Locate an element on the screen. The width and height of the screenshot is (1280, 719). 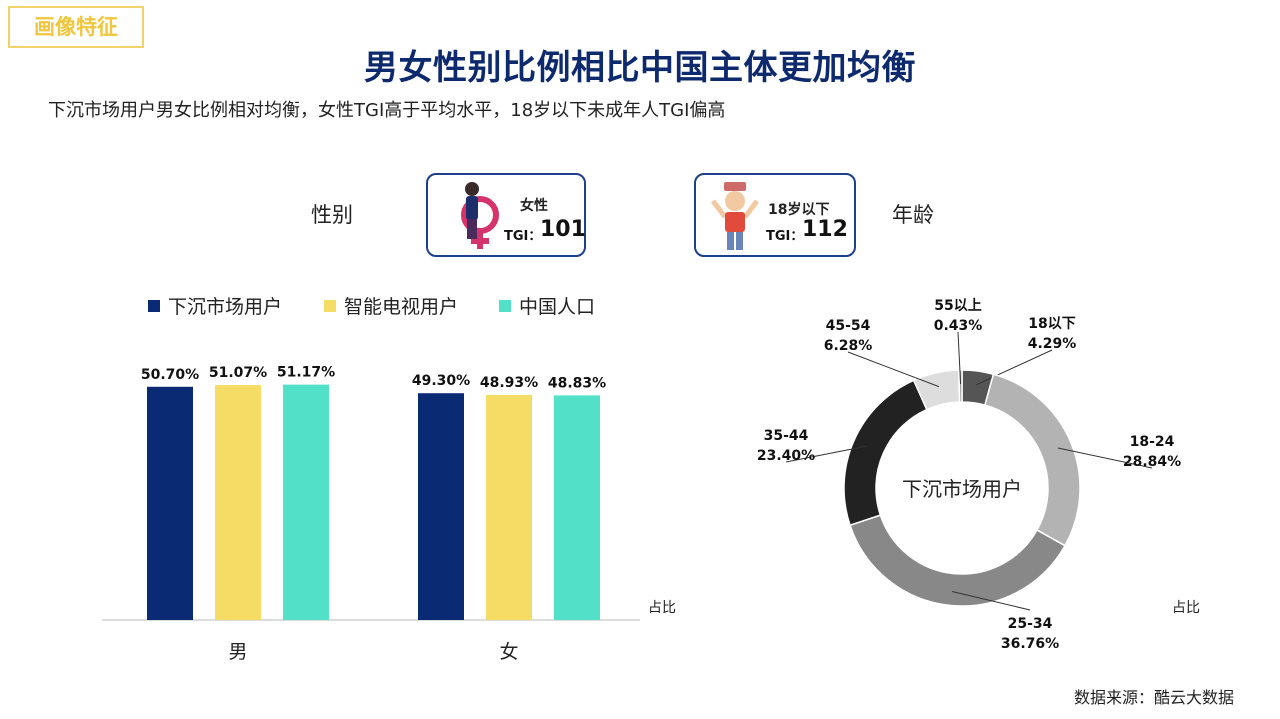
female-tgi-label: TGI： is located at coordinates (523, 236).